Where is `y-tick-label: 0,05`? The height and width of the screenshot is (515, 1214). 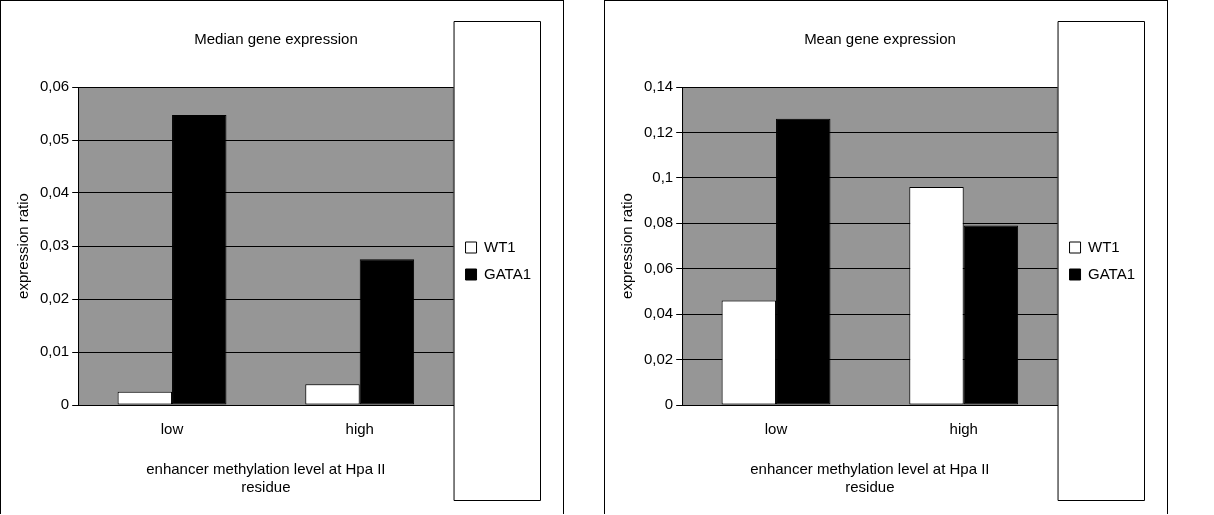 y-tick-label: 0,05 is located at coordinates (54, 139).